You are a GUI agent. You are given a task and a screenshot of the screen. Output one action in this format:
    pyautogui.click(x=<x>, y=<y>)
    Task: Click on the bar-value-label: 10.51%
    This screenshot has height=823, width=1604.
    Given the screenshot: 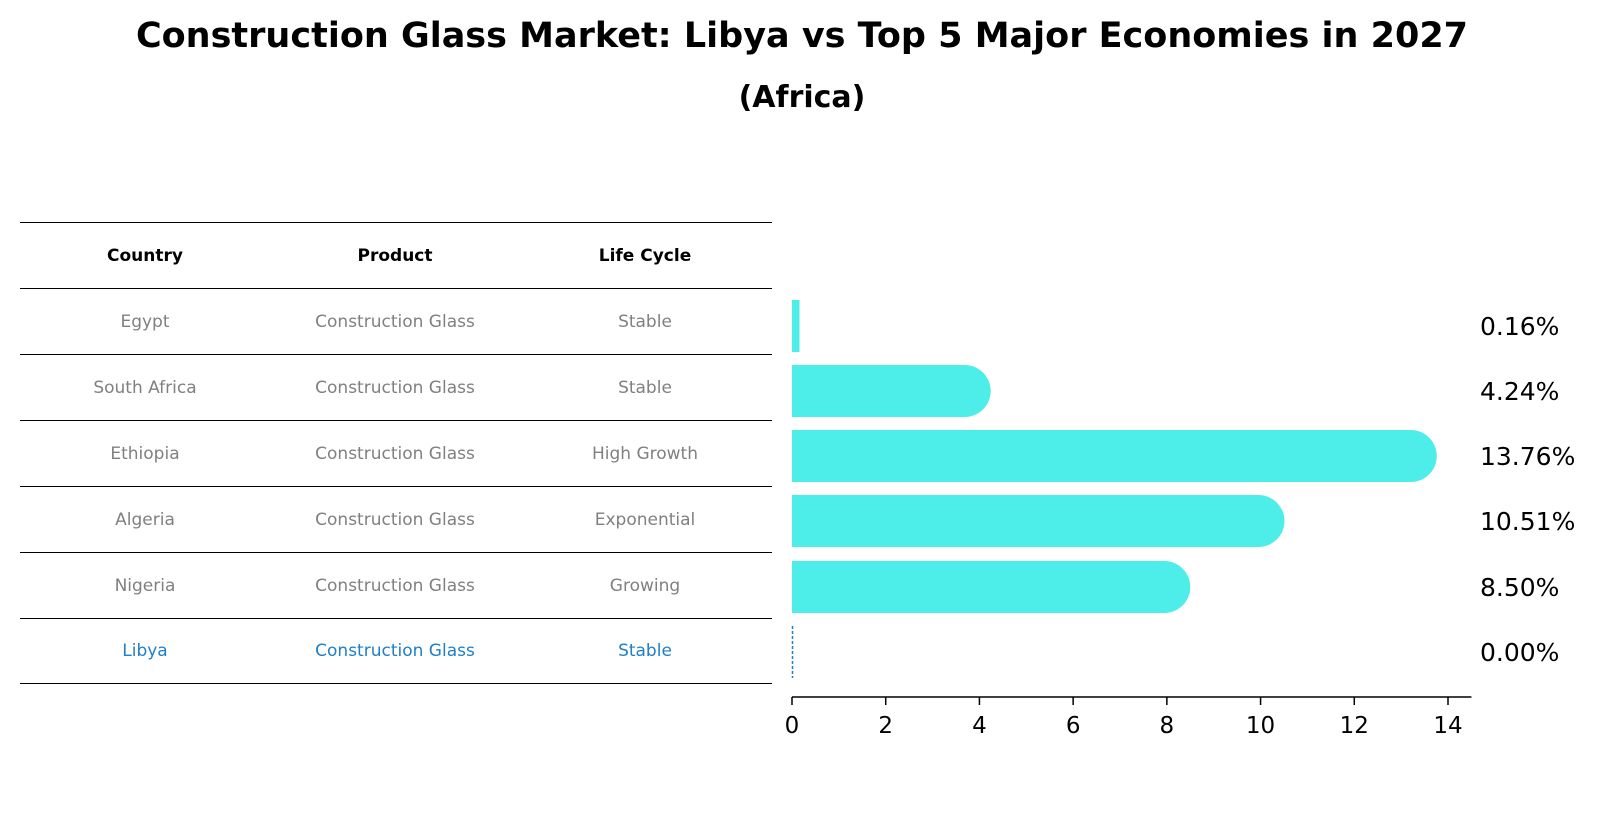 What is the action you would take?
    pyautogui.click(x=1527, y=521)
    